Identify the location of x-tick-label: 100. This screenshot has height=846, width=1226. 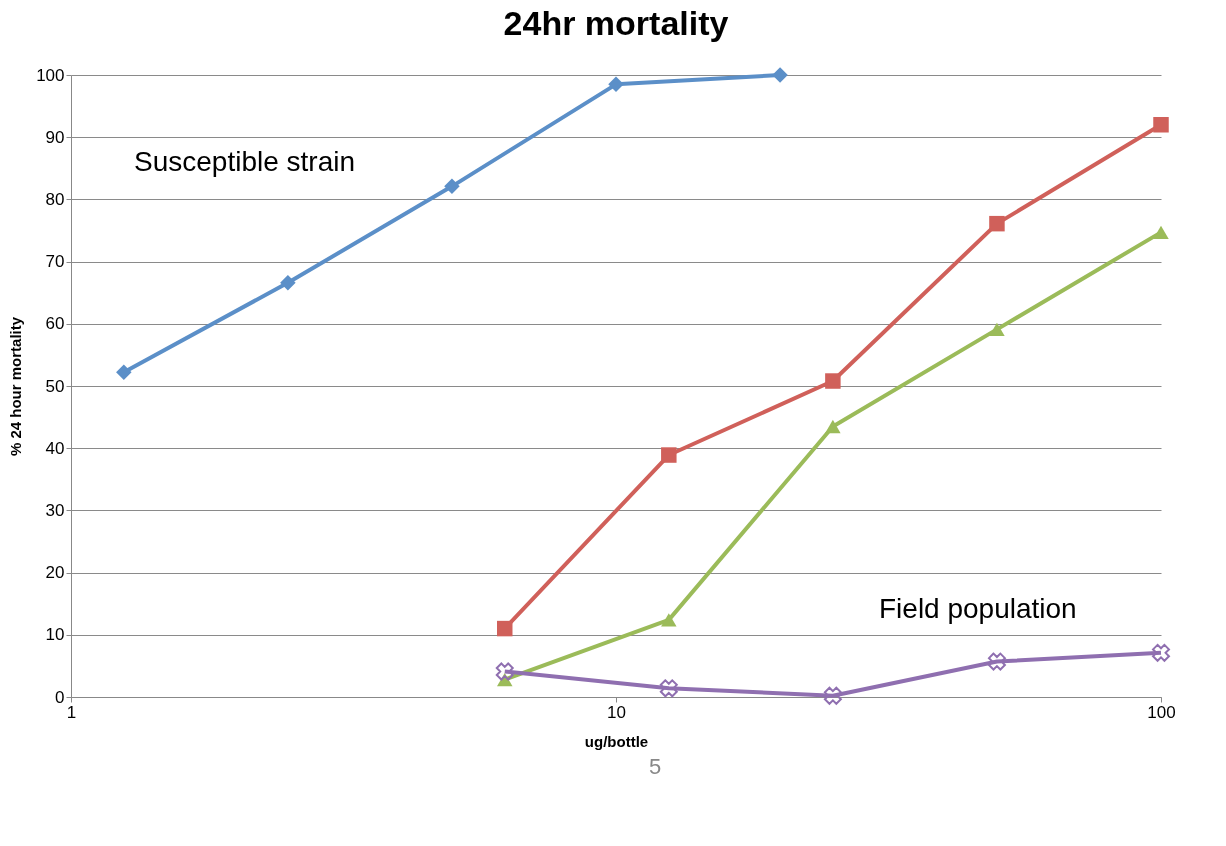
(1161, 712).